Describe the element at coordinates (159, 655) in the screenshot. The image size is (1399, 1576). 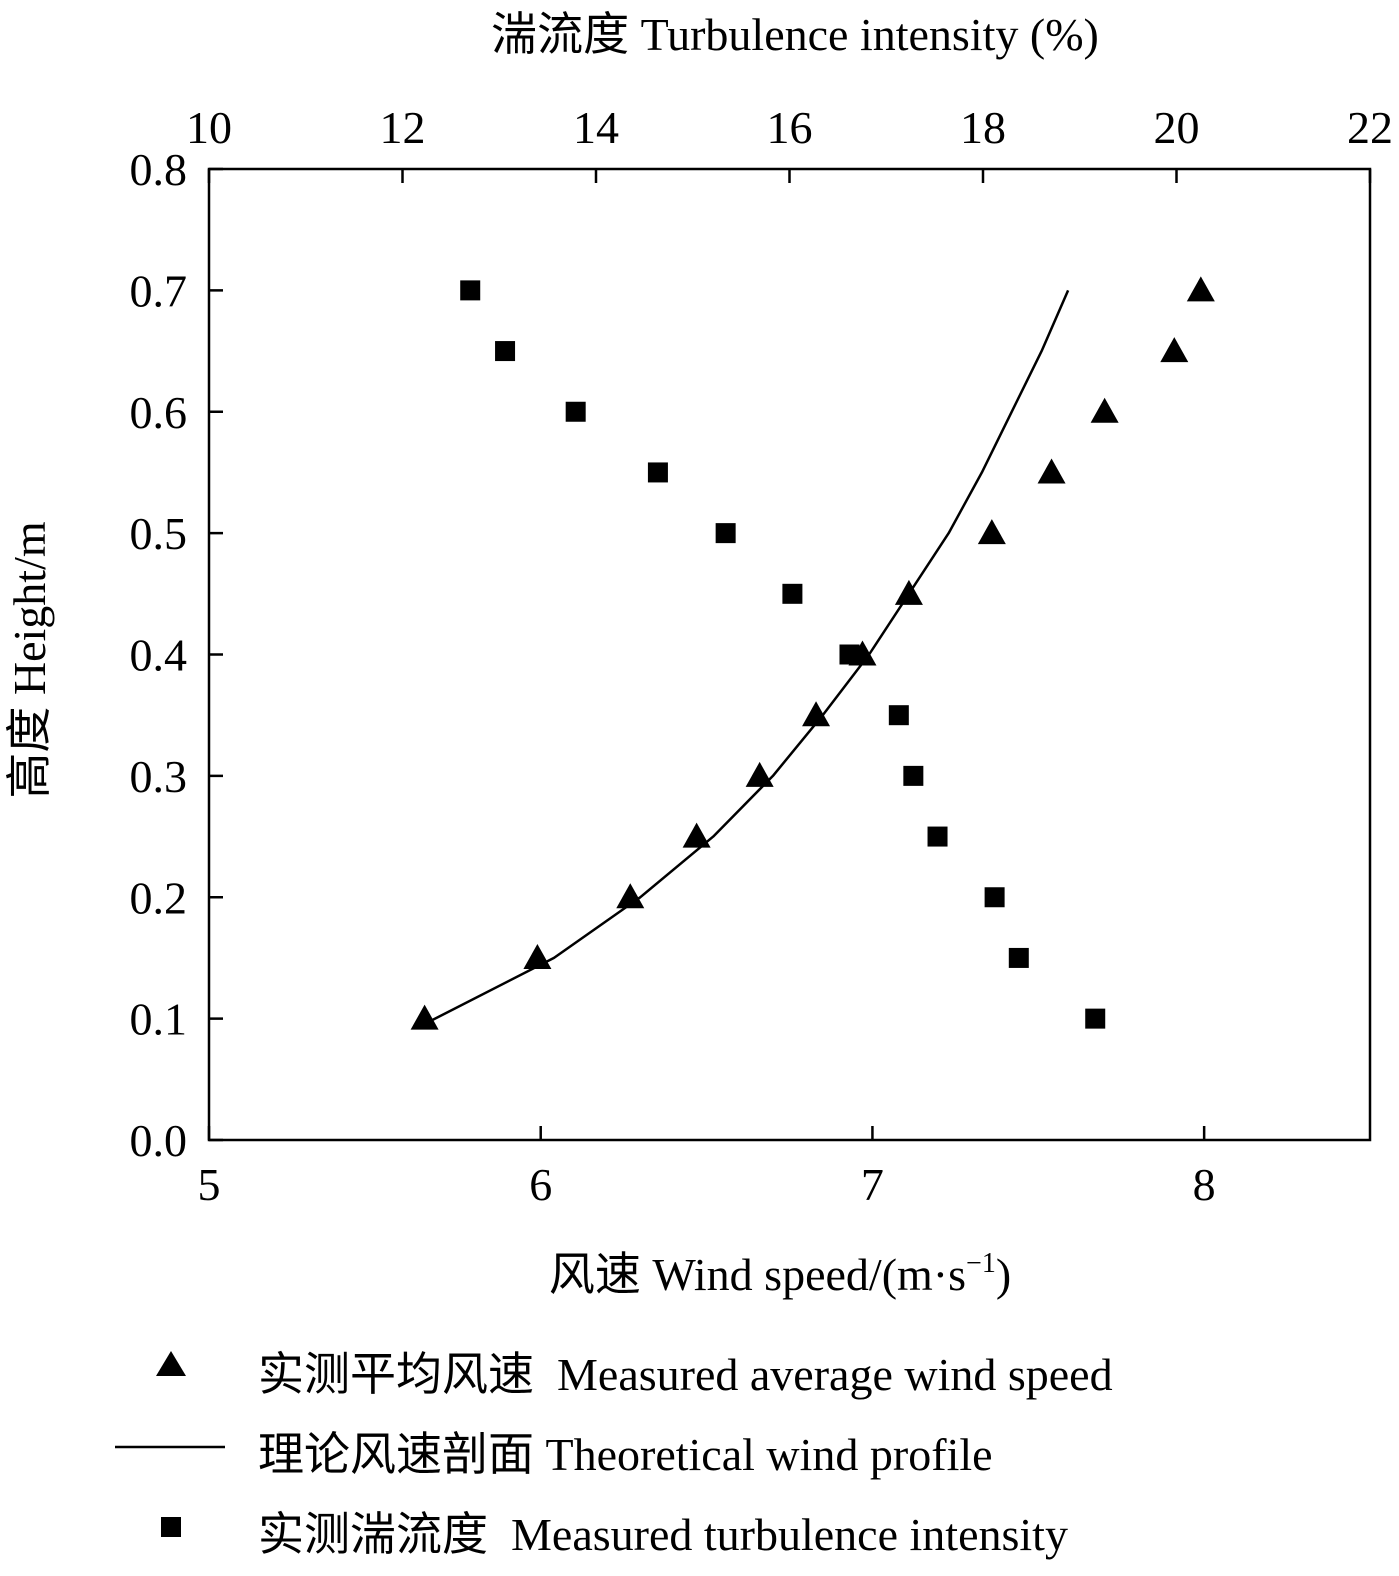
I see `y-tick-label: 0.4` at that location.